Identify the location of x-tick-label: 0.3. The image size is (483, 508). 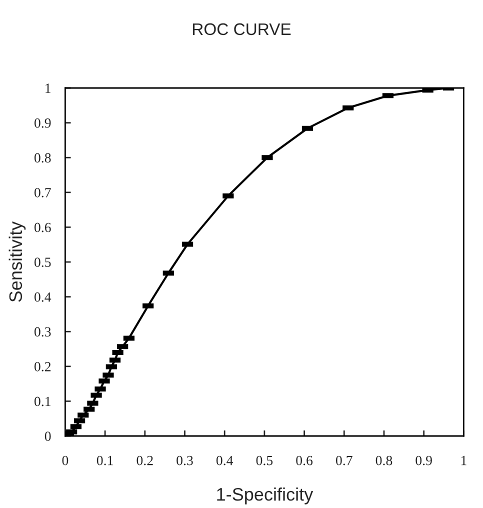
(184, 461).